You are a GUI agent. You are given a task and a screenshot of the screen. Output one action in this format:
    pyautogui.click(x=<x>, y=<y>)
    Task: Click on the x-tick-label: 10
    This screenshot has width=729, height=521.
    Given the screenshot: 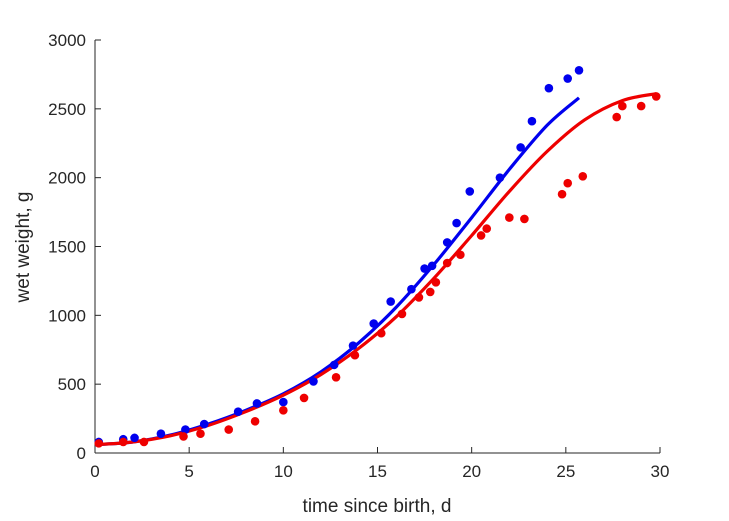 What is the action you would take?
    pyautogui.click(x=283, y=471)
    